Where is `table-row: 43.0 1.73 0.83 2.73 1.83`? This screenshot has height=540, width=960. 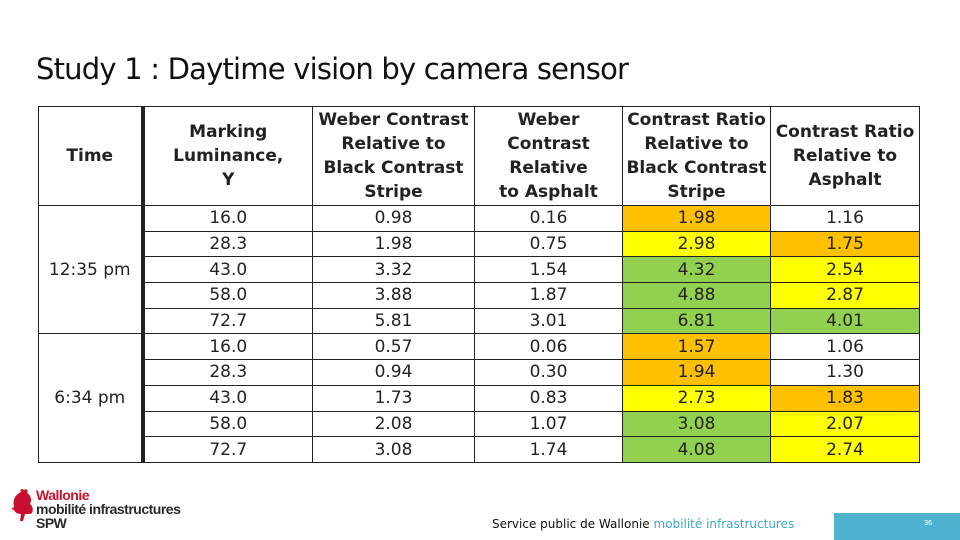
table-row: 43.0 1.73 0.83 2.73 1.83 is located at coordinates (479, 398).